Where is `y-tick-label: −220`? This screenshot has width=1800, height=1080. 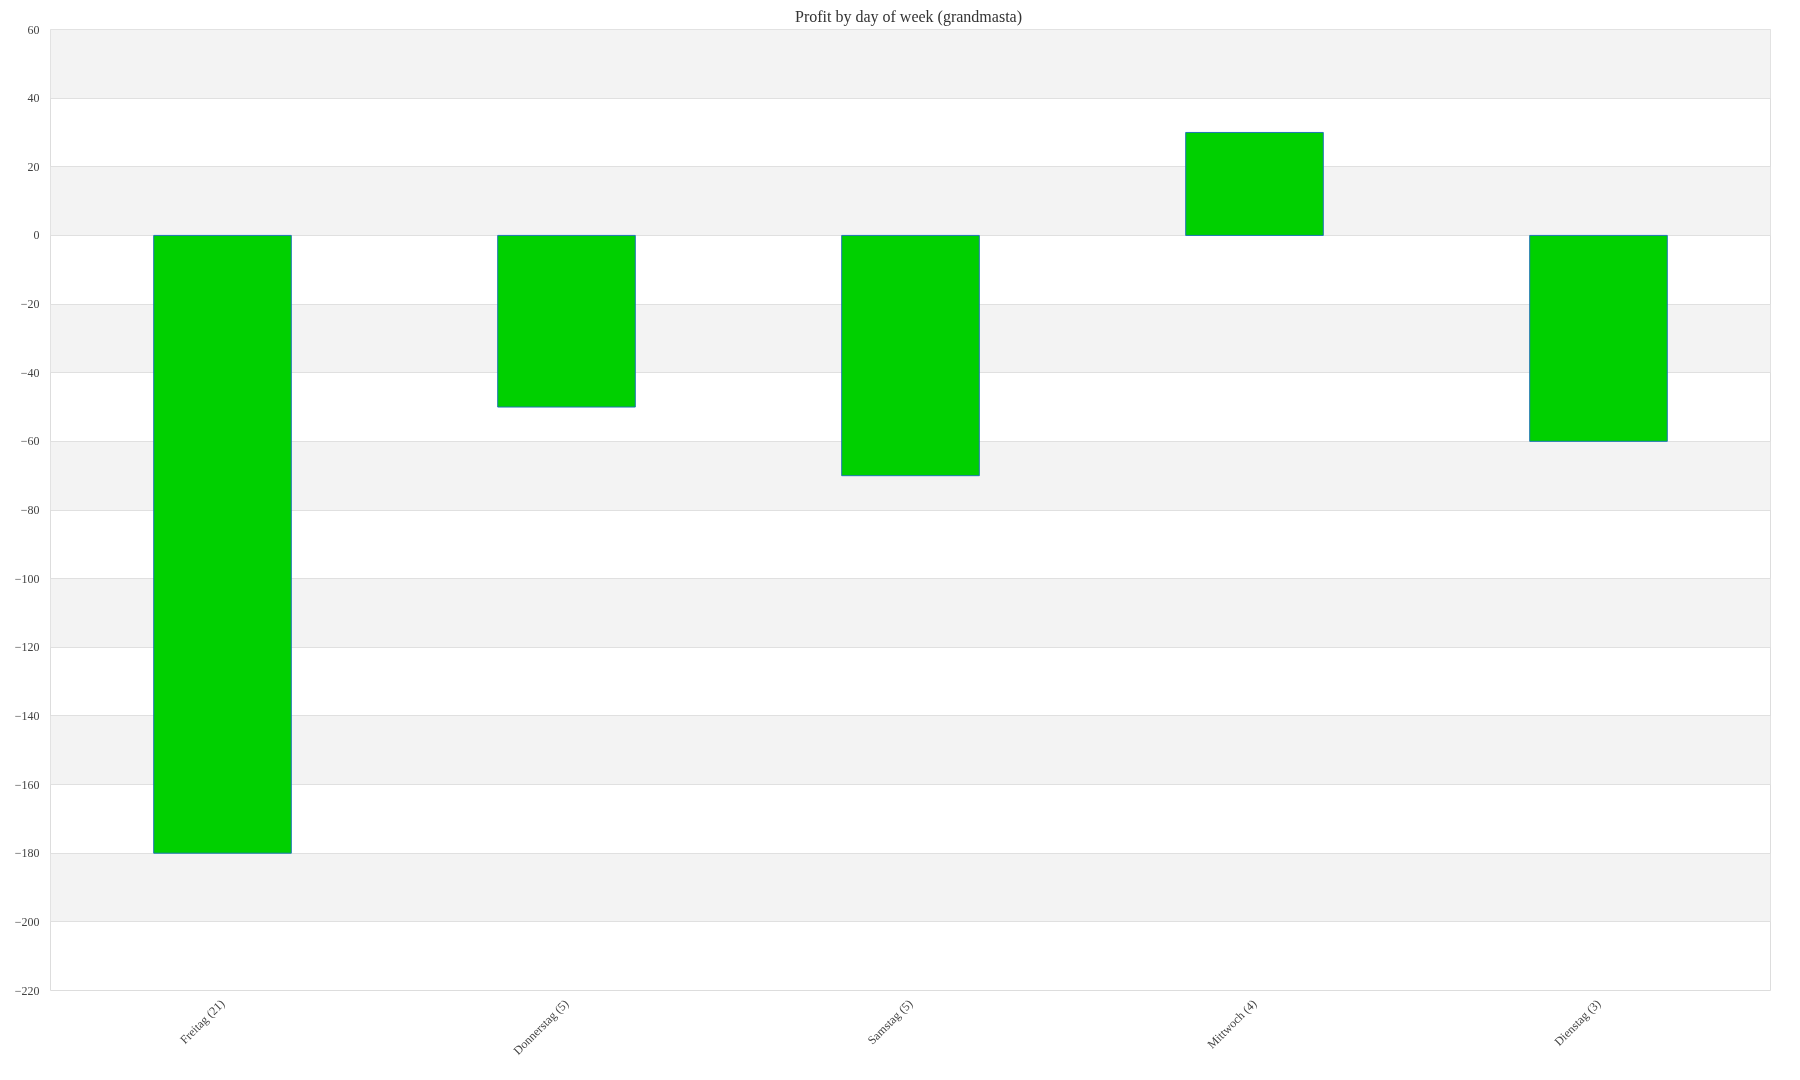 y-tick-label: −220 is located at coordinates (27, 990).